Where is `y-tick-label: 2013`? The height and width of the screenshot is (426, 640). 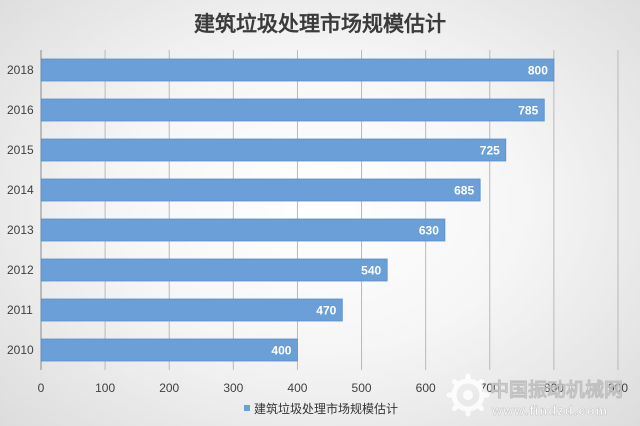
y-tick-label: 2013 is located at coordinates (20, 230).